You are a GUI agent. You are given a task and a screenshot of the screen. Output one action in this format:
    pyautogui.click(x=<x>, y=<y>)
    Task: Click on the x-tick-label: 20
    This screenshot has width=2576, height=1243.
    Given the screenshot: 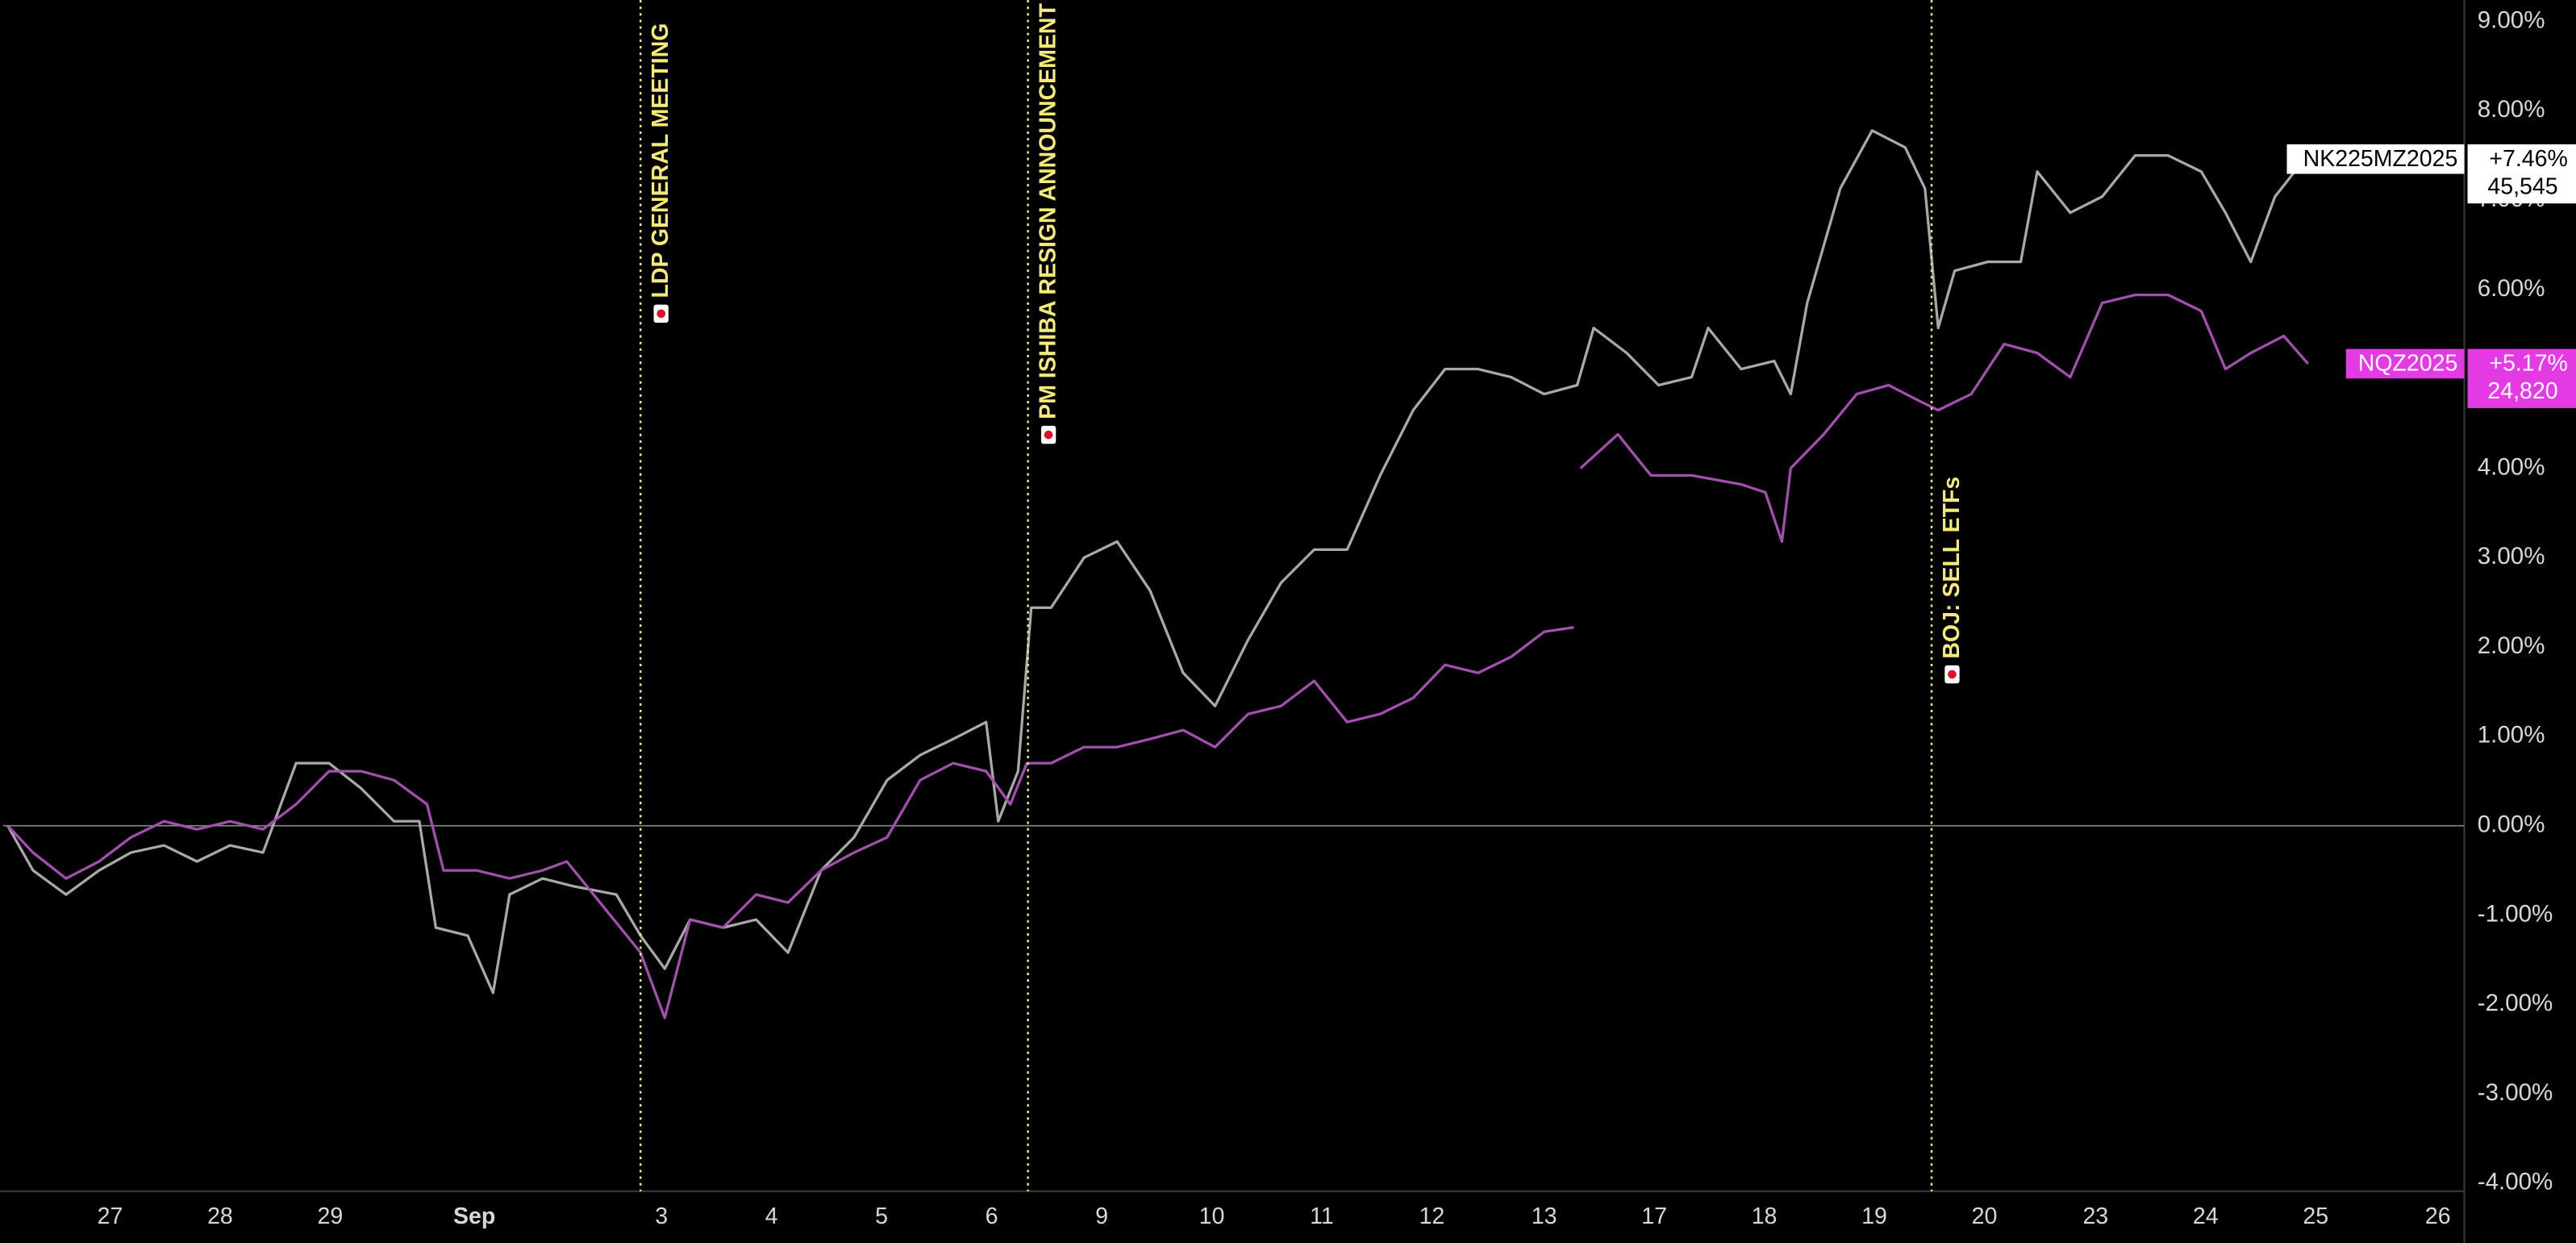 What is the action you would take?
    pyautogui.click(x=1985, y=1216)
    